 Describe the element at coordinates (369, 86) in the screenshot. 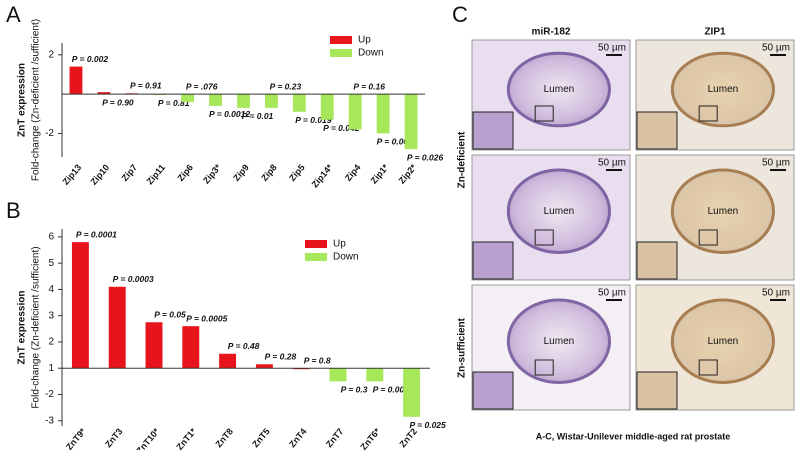

I see `p-value: P = 0.16` at that location.